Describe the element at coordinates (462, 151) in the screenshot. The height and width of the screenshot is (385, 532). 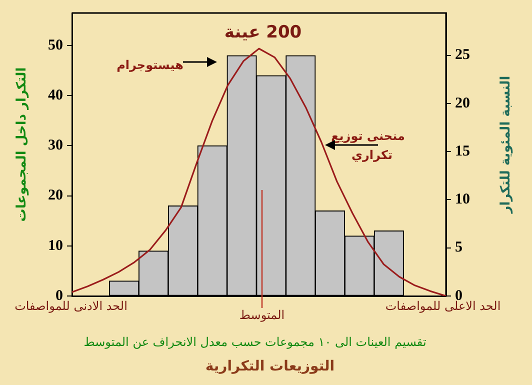
I see `y-tick-label: 15` at that location.